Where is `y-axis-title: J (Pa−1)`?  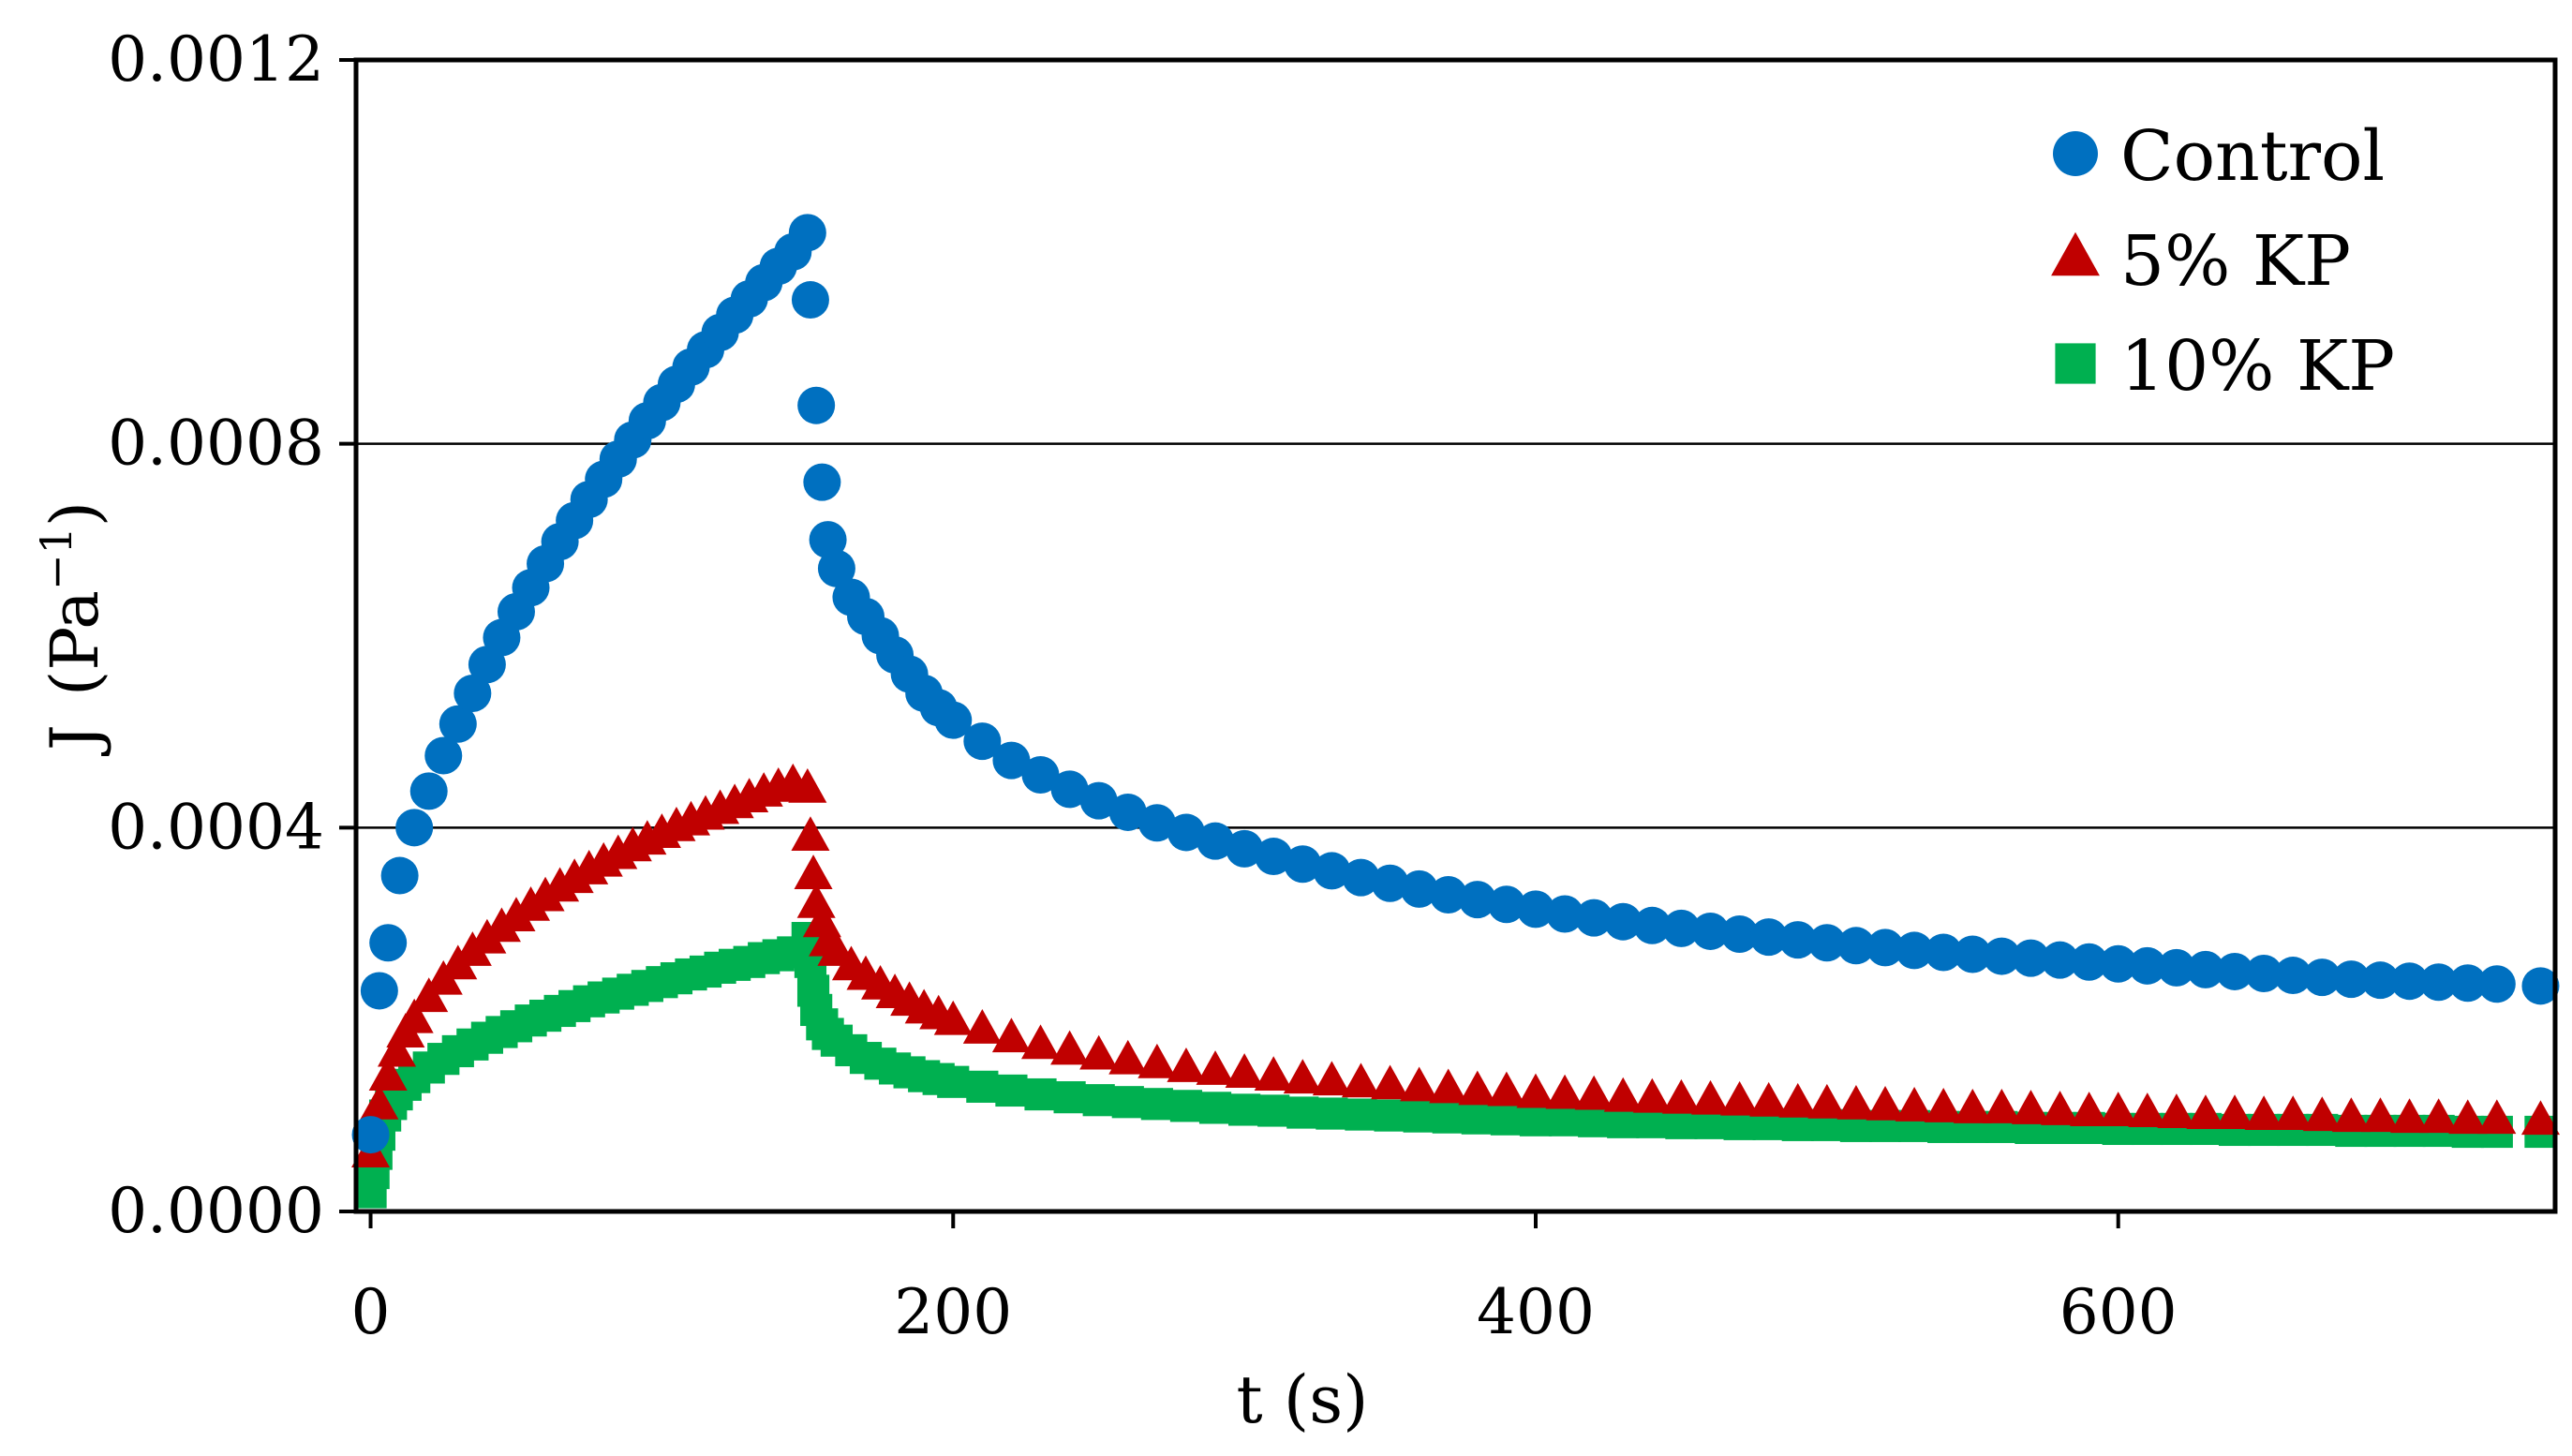 y-axis-title: J (Pa−1) is located at coordinates (72, 628).